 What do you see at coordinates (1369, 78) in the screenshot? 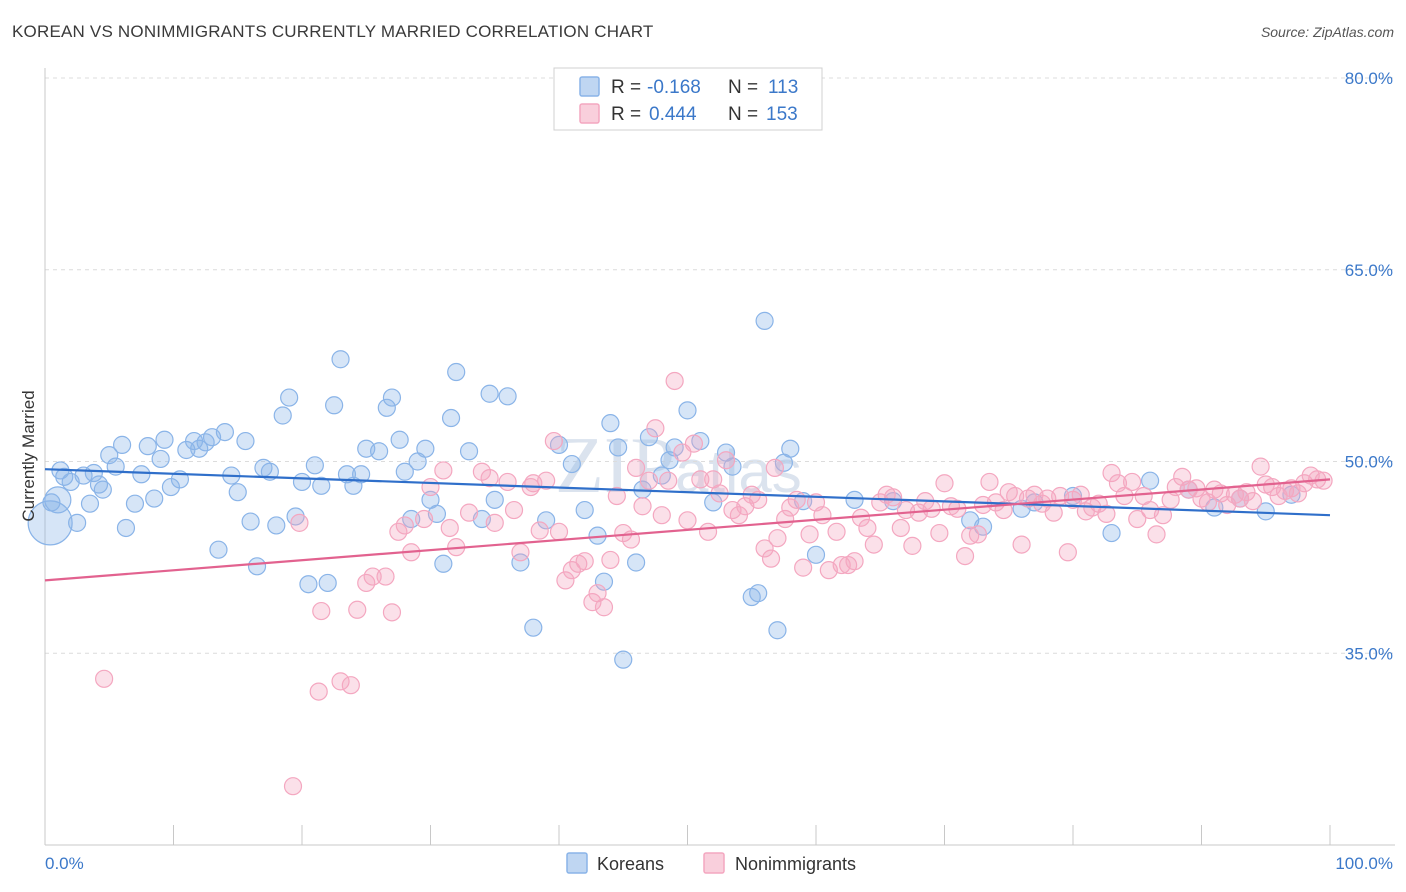
I see `y-tick-label: 80.0%` at bounding box center [1369, 78].